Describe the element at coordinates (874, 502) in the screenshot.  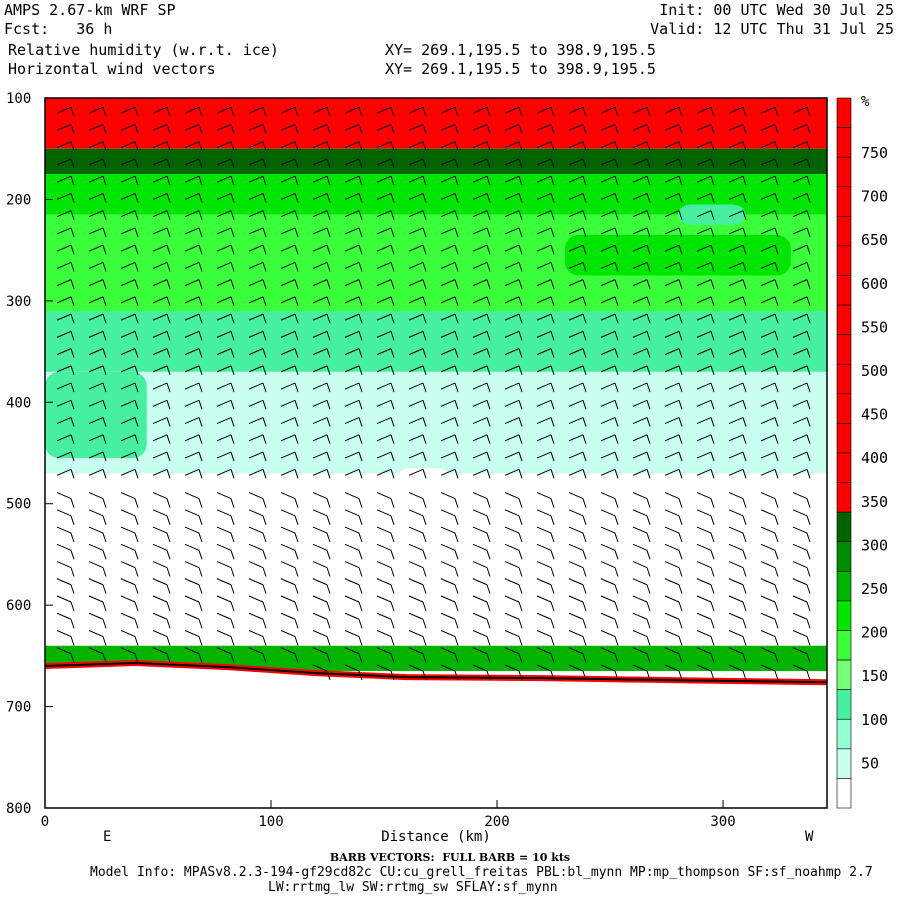
I see `colorbar-label: 350` at that location.